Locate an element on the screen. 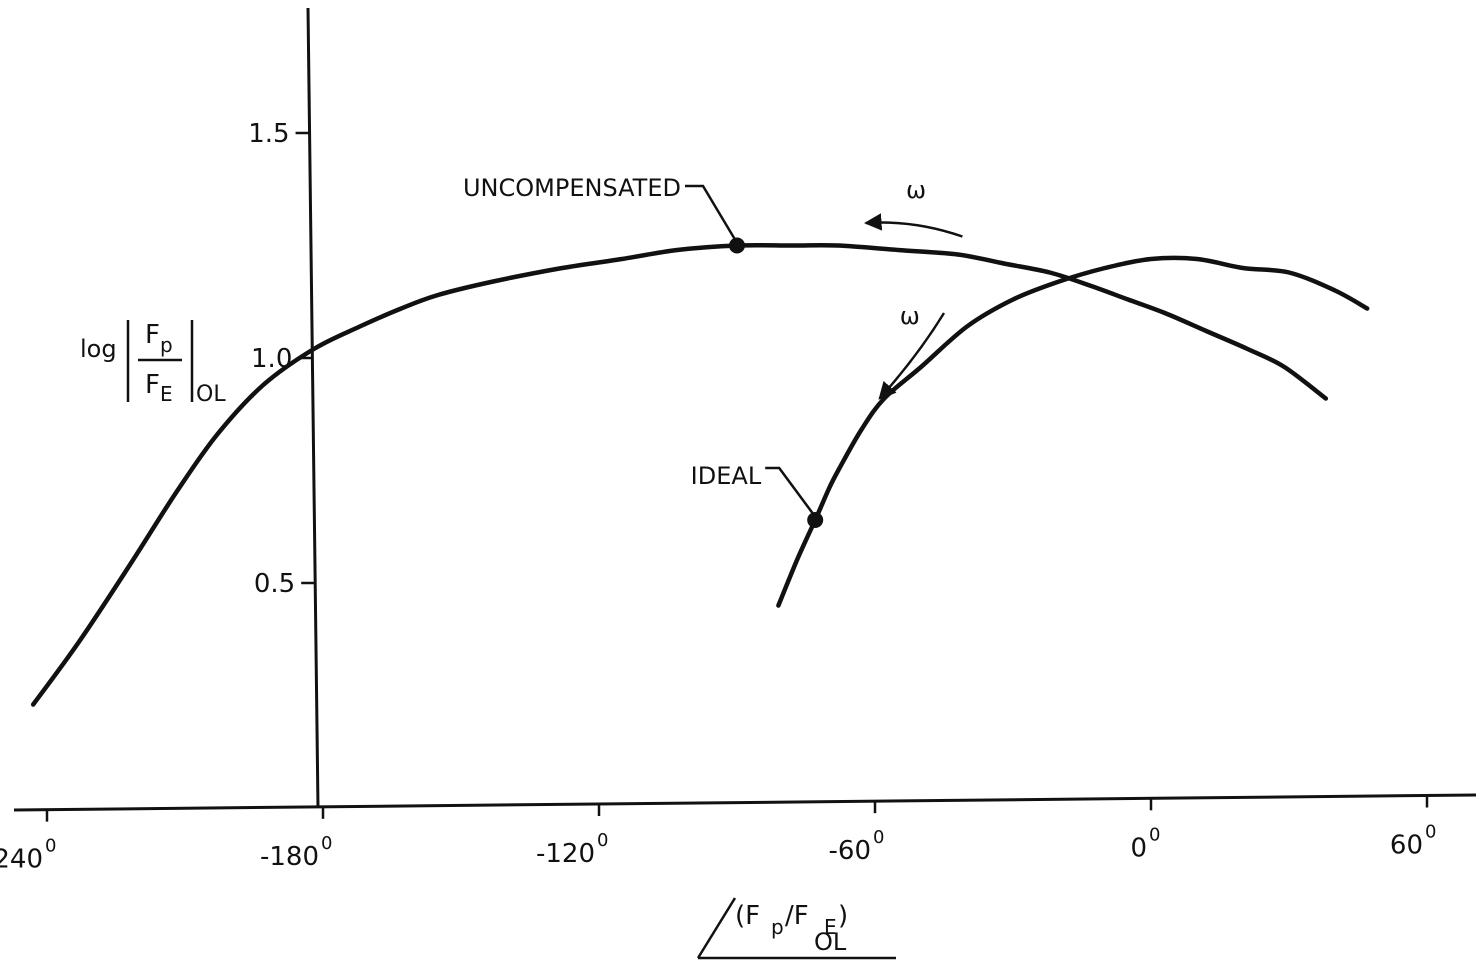  leader-ideal is located at coordinates (790, 490).